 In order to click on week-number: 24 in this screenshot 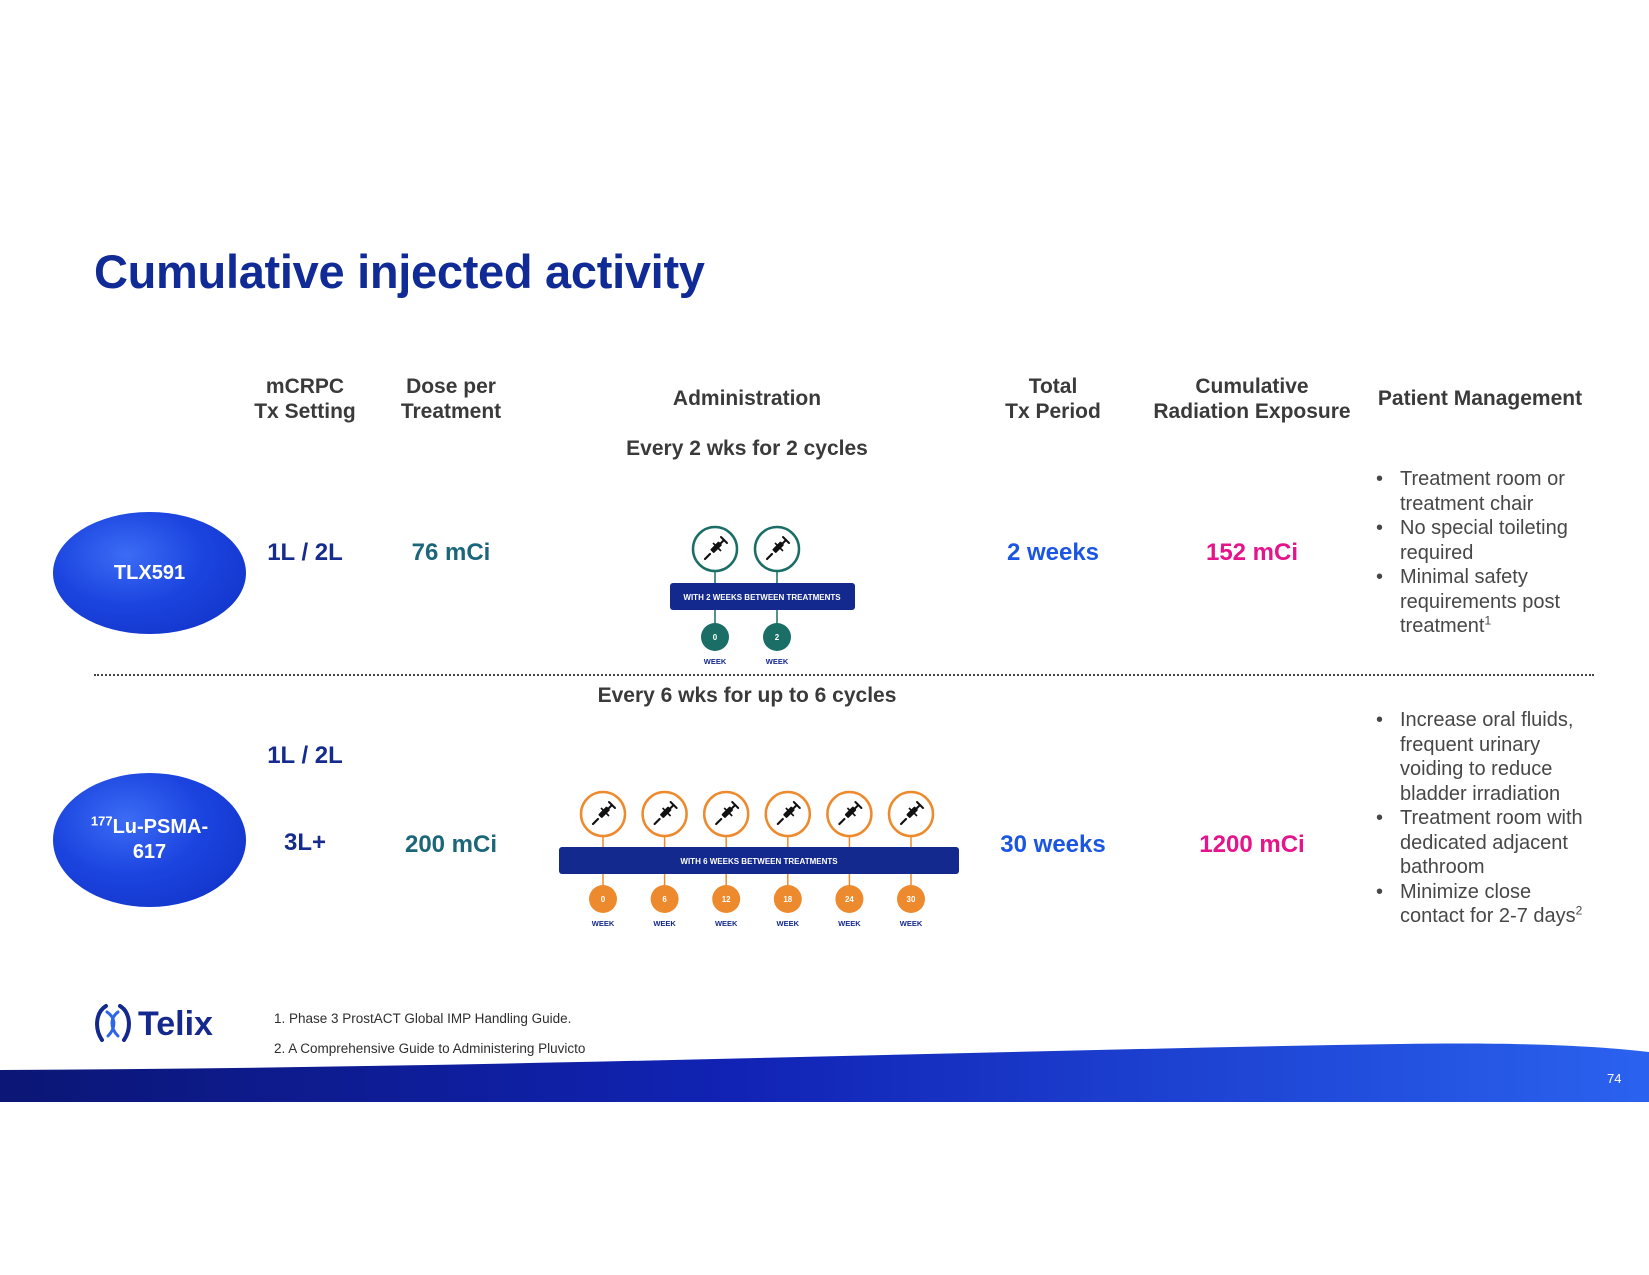, I will do `click(849, 899)`.